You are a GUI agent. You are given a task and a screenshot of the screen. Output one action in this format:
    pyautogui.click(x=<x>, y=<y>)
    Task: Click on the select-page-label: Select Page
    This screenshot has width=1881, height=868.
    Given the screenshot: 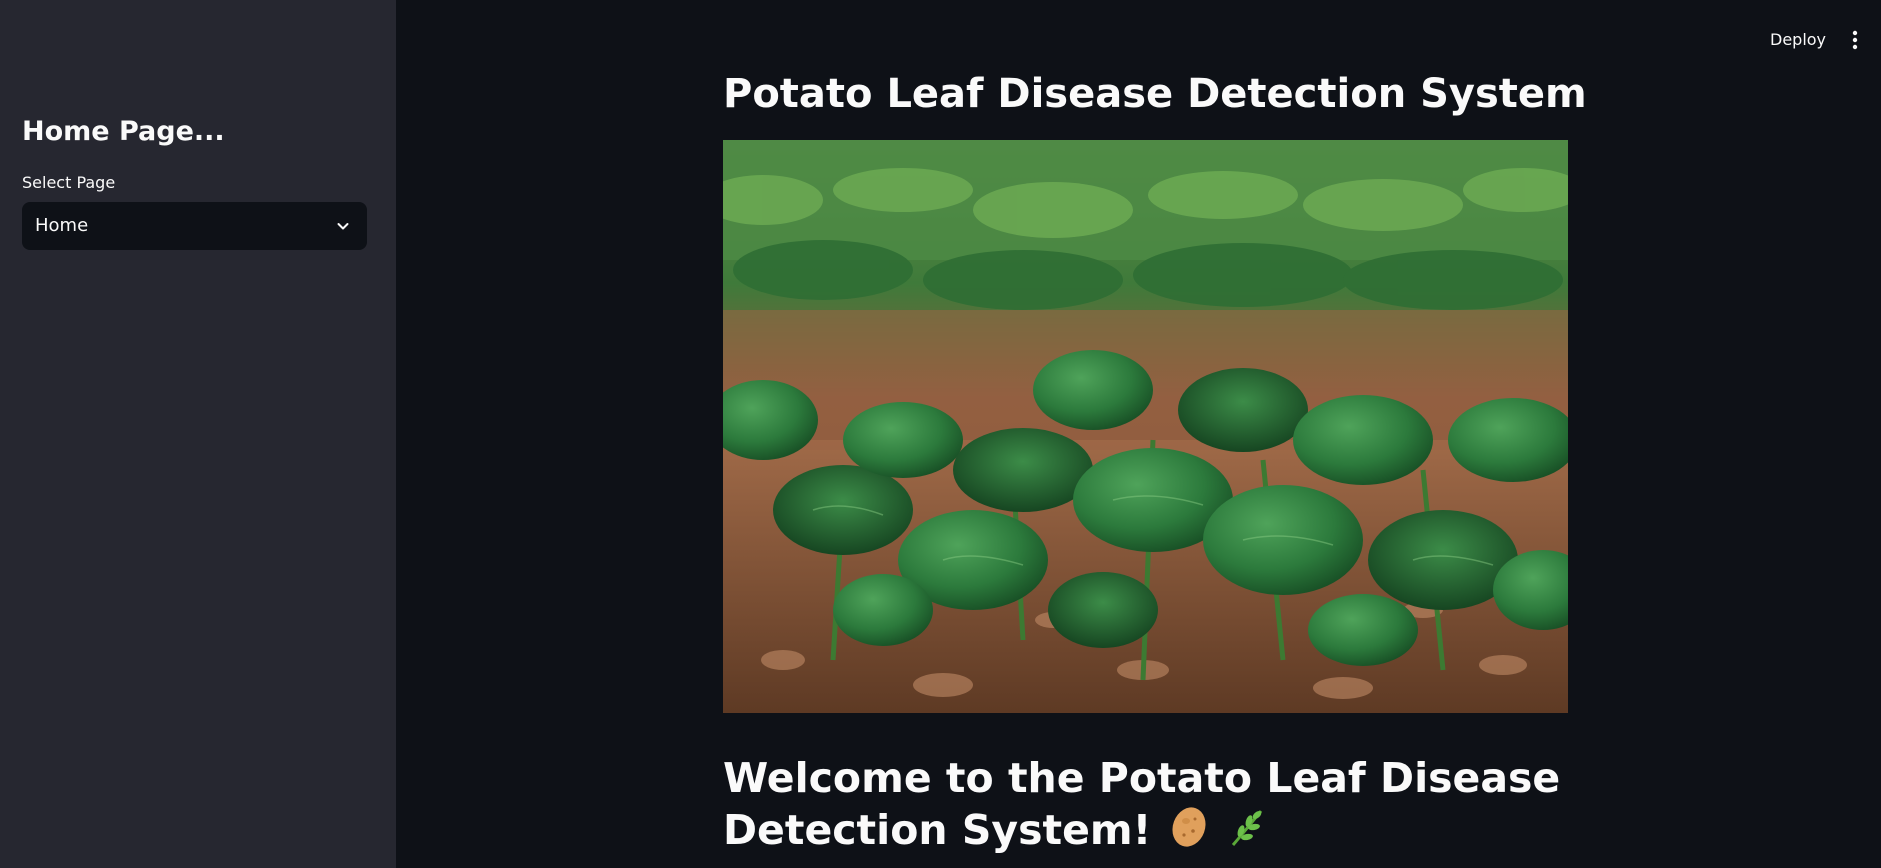 What is the action you would take?
    pyautogui.click(x=69, y=182)
    